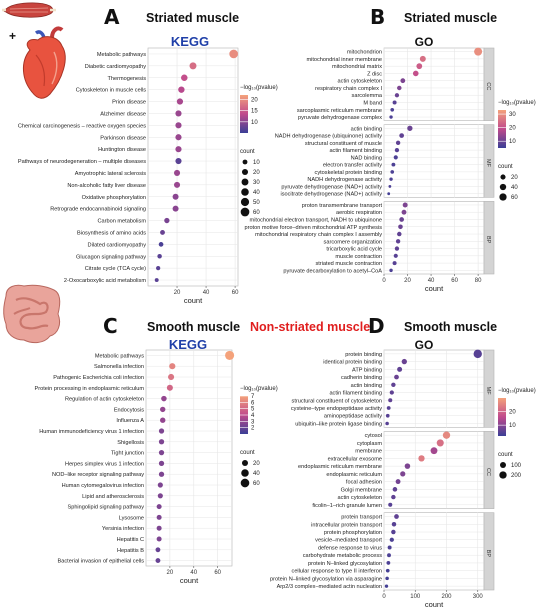  I want to click on category-label: Metabolic pathways, so click(119, 356).